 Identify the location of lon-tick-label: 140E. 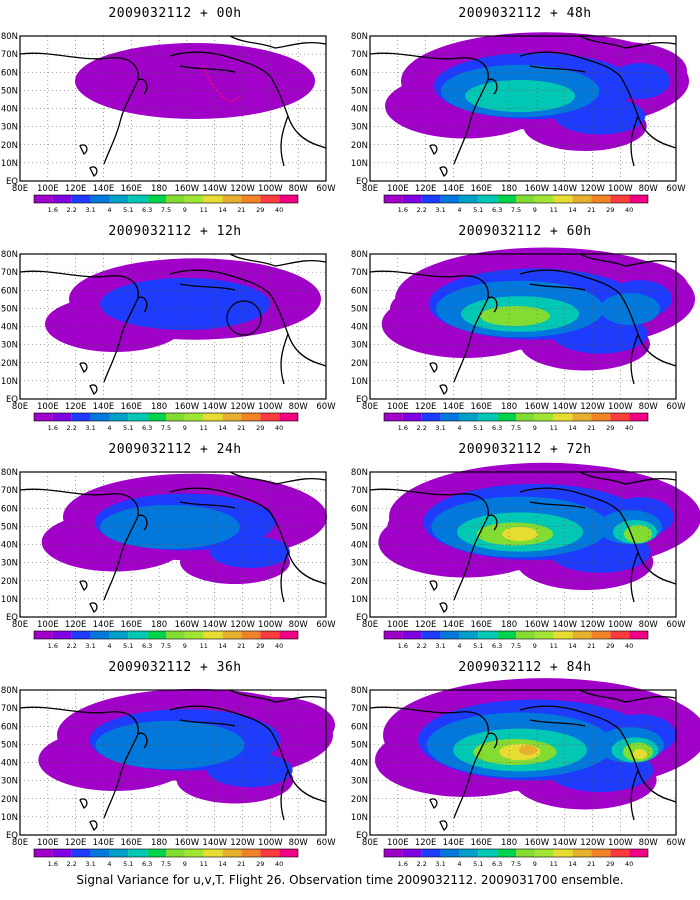
(104, 843).